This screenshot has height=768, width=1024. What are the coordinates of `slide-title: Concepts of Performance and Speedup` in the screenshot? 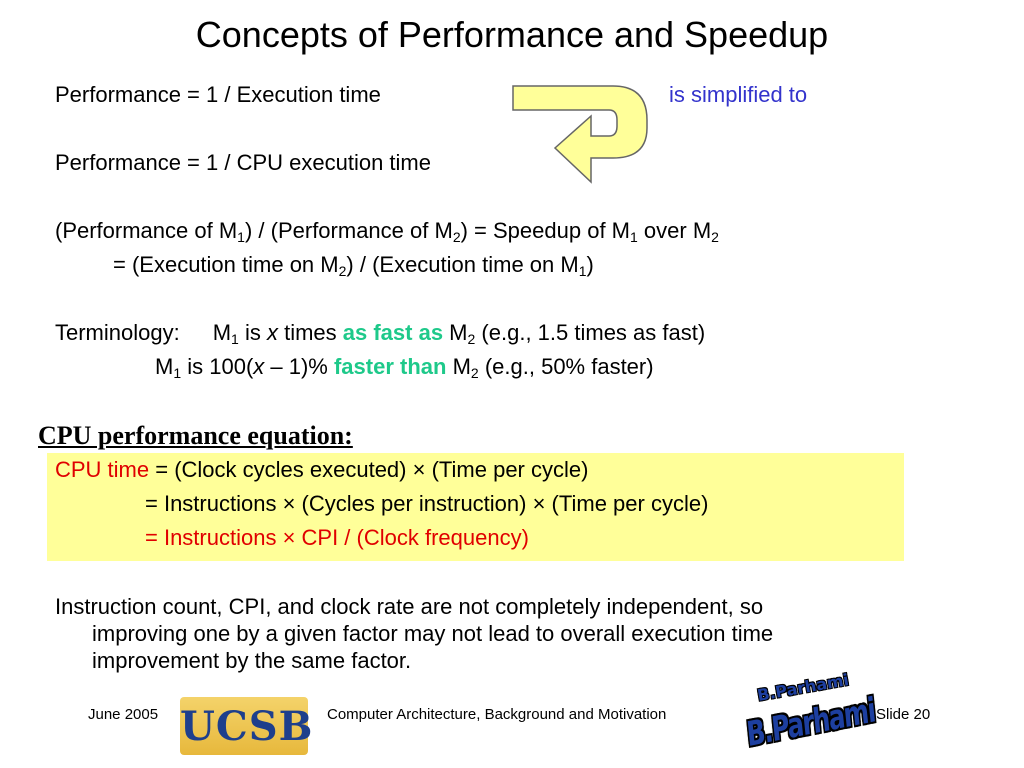 It's located at (512, 34).